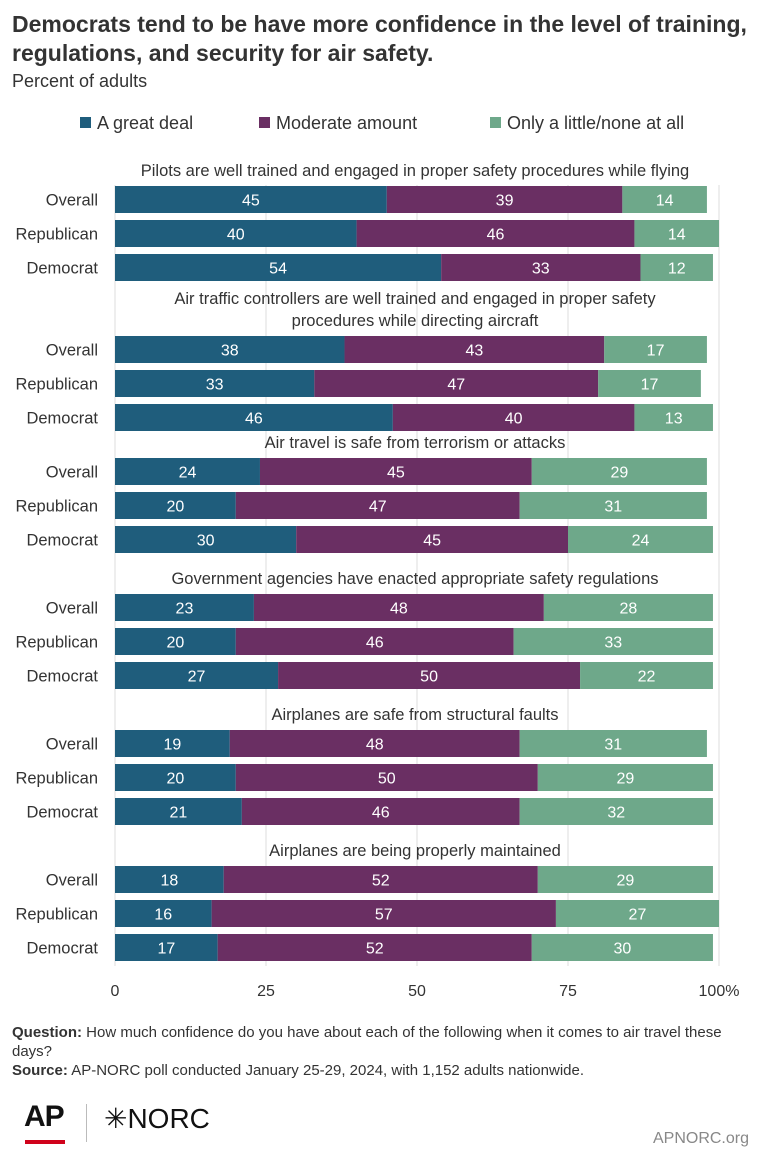  Describe the element at coordinates (417, 991) in the screenshot. I see `x-tick-label-2: 50` at that location.